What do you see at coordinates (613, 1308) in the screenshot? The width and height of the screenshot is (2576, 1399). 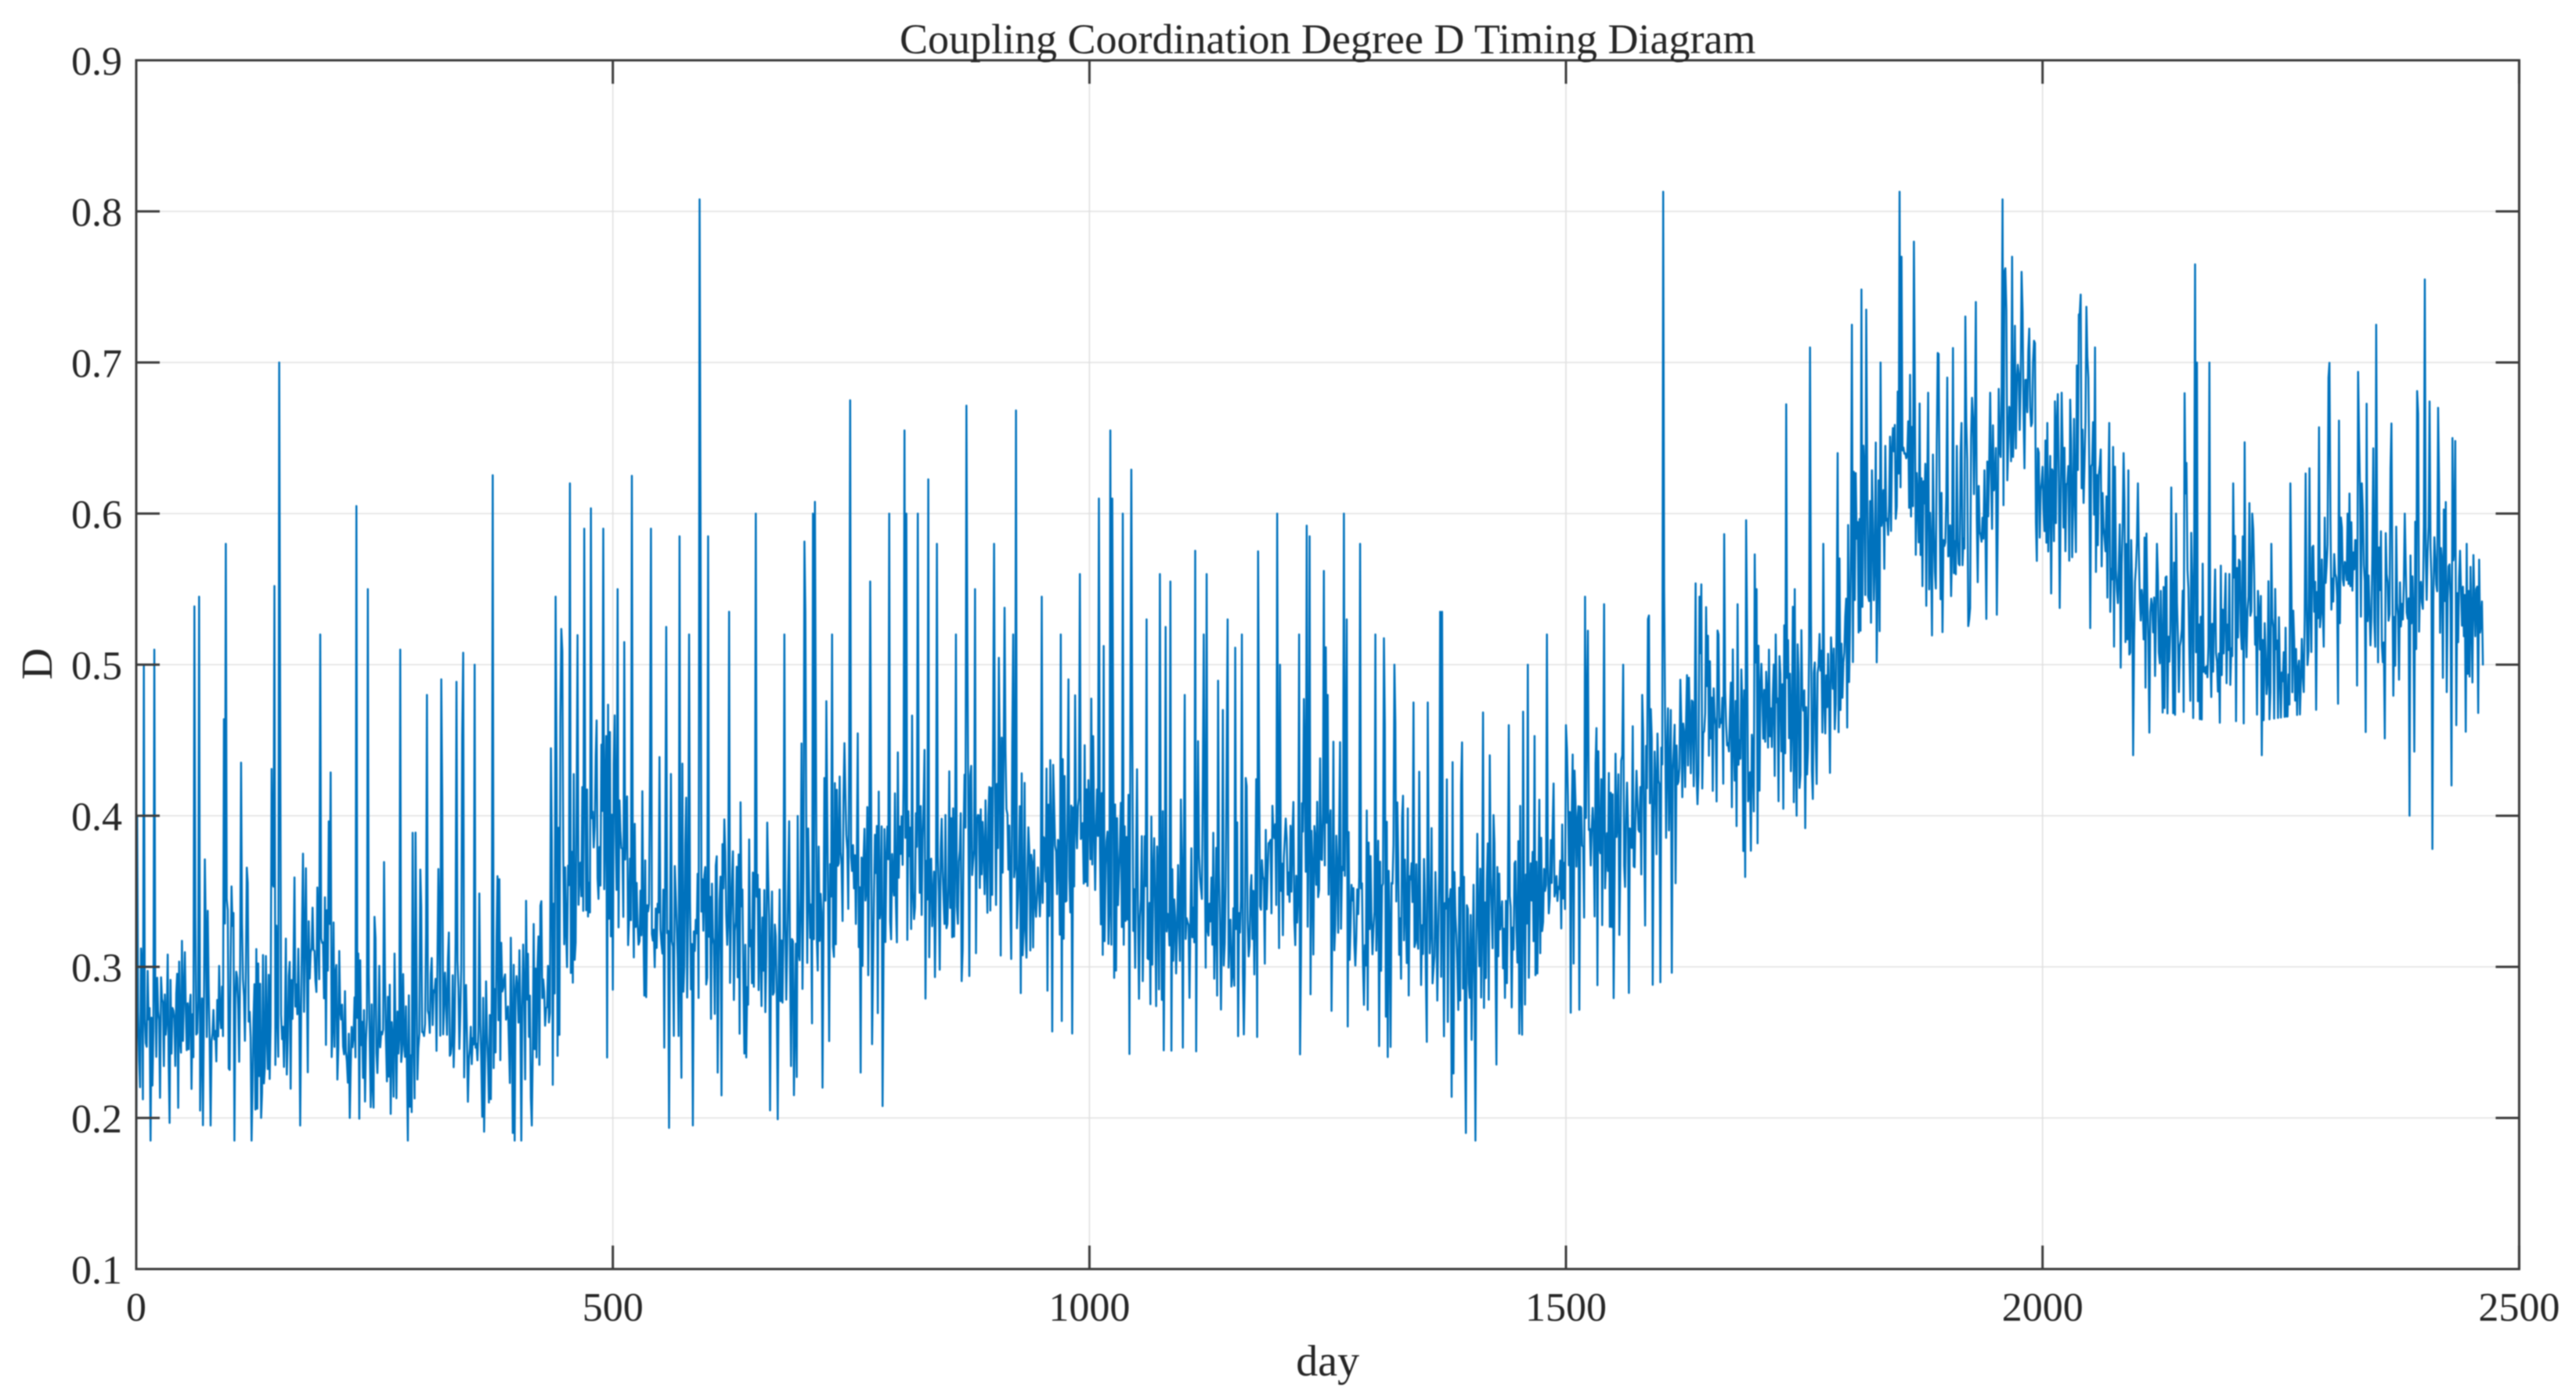 I see `svg-text: 500` at bounding box center [613, 1308].